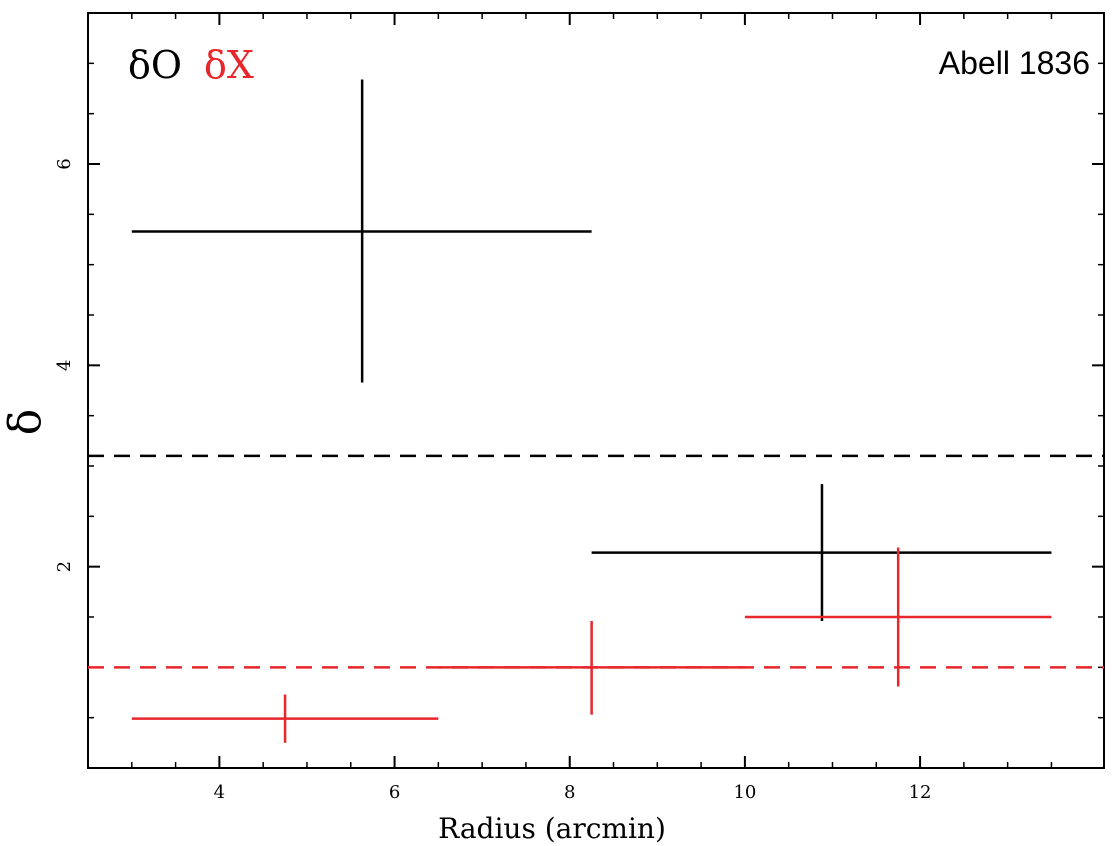  Describe the element at coordinates (394, 792) in the screenshot. I see `x-tick-label: 6` at that location.